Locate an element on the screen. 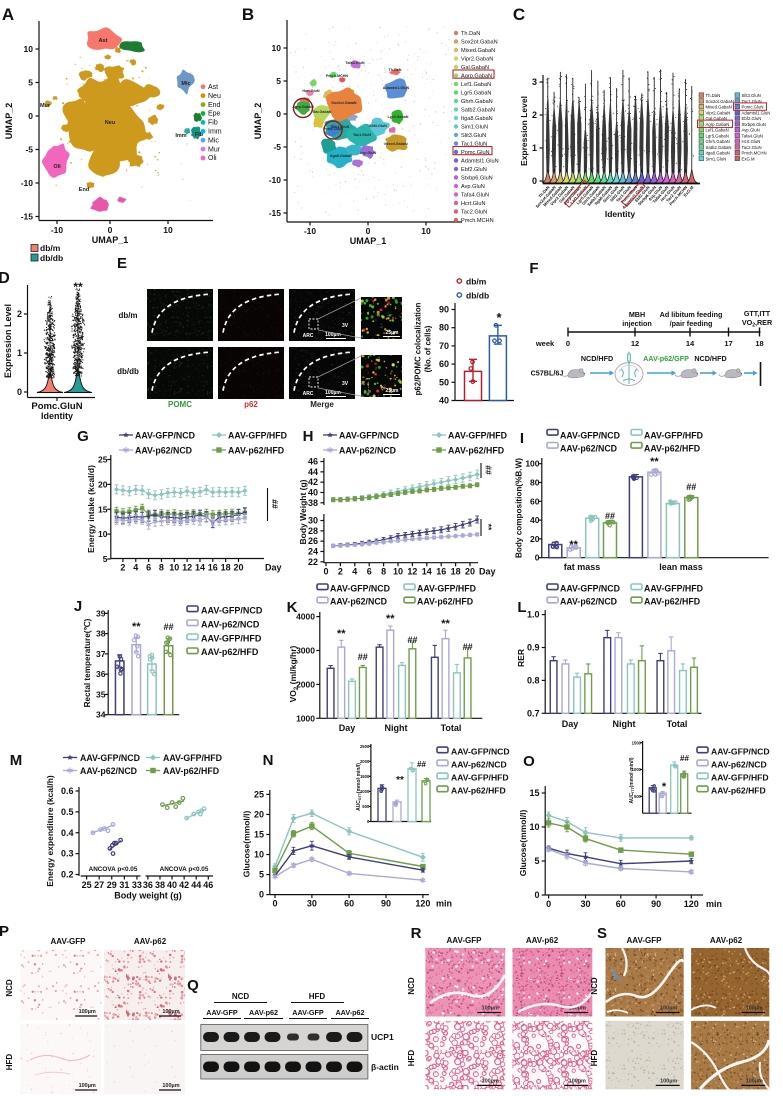 This screenshot has width=783, height=1096. svg-text: Lgr5.GabaN is located at coordinates (398, 117).